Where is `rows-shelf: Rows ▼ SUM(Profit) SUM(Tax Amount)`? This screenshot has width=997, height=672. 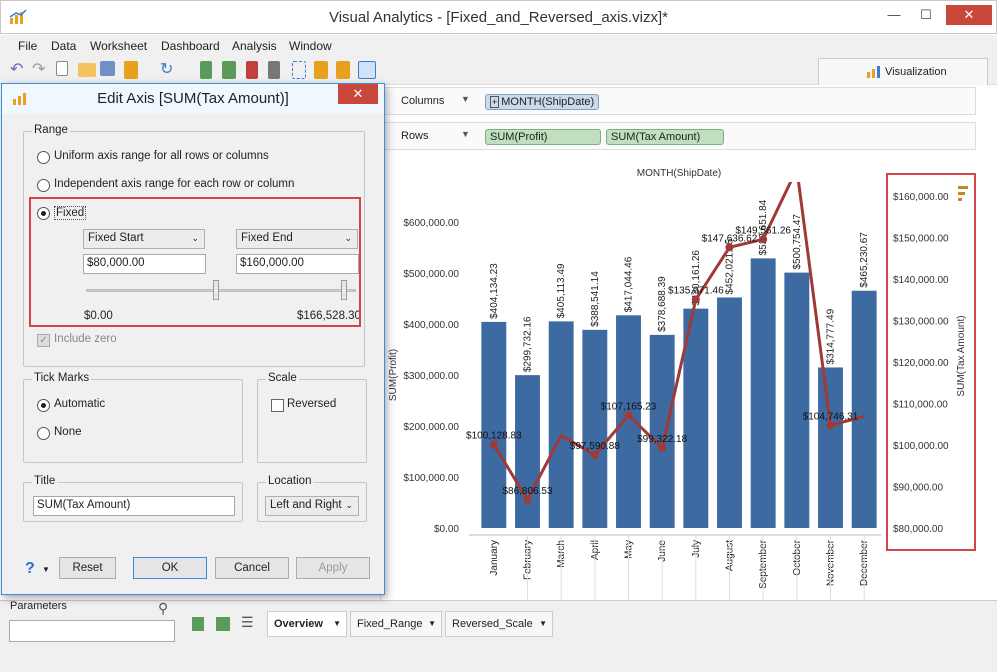
rows-shelf: Rows ▼ SUM(Profit) SUM(Tax Amount) is located at coordinates (678, 136).